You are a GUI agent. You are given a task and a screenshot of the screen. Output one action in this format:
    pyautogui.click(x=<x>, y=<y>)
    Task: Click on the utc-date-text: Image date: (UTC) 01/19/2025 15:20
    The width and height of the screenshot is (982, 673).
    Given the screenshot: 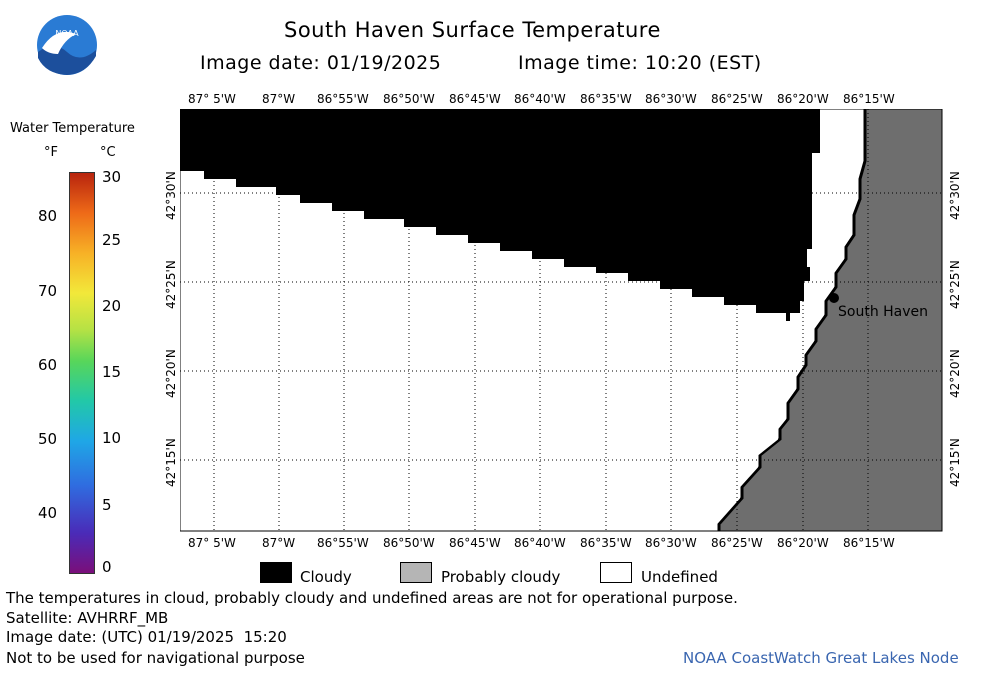 What is the action you would take?
    pyautogui.click(x=146, y=637)
    